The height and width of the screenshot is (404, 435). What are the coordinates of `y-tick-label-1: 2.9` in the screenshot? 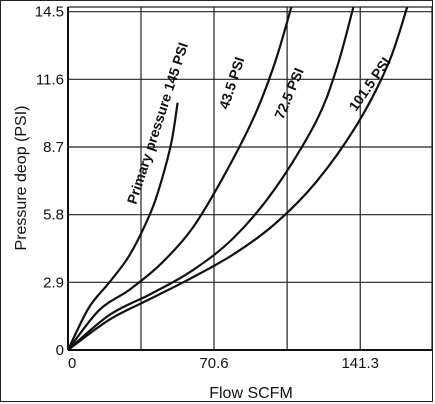 It's located at (53, 282).